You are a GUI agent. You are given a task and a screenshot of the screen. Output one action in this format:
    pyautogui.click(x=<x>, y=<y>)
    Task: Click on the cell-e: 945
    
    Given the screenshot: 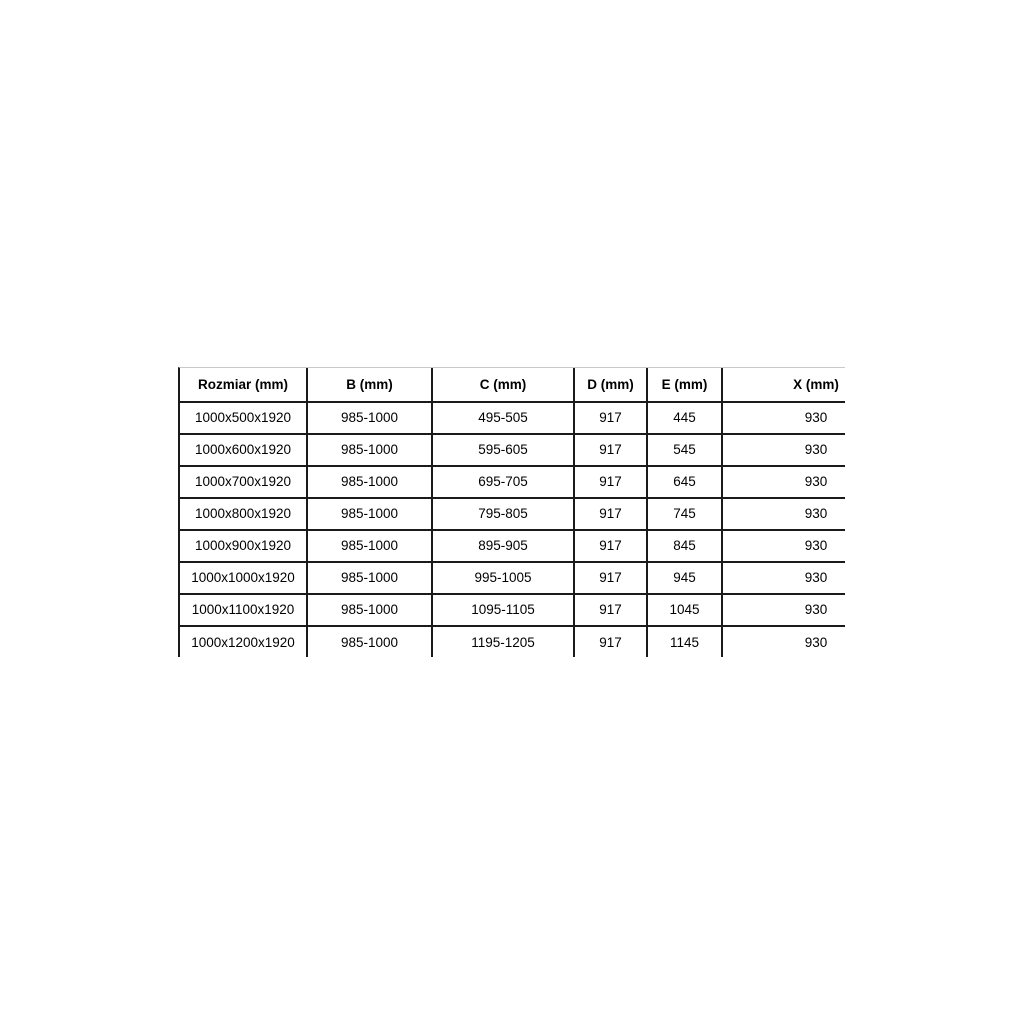 What is the action you would take?
    pyautogui.click(x=685, y=578)
    